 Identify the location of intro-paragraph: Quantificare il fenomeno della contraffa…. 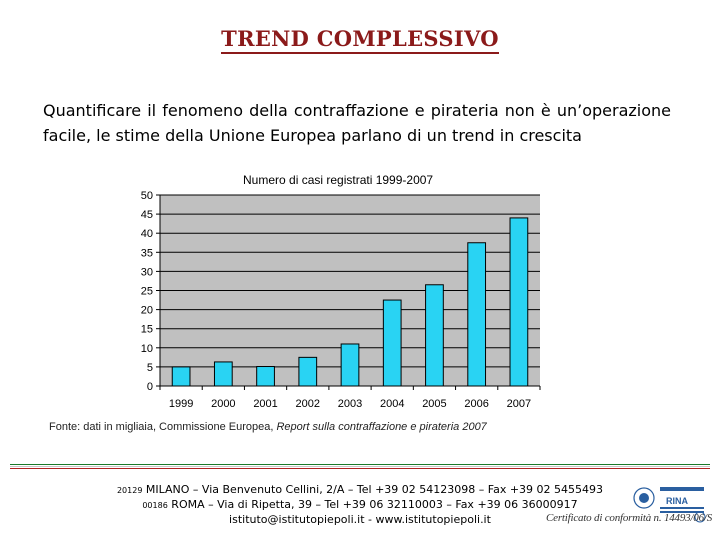
(357, 123).